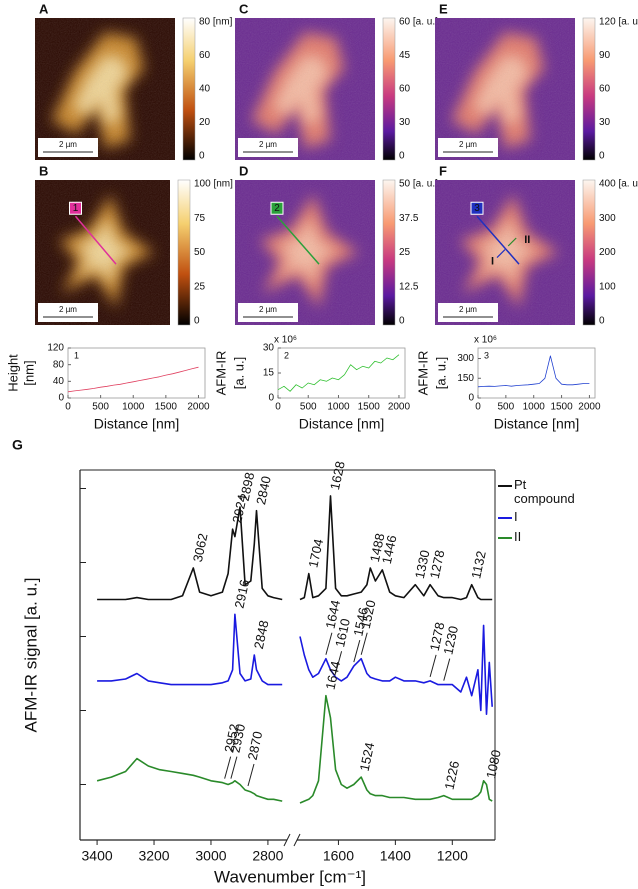 The height and width of the screenshot is (889, 638). What do you see at coordinates (516, 517) in the screenshot?
I see `legend-label: I` at bounding box center [516, 517].